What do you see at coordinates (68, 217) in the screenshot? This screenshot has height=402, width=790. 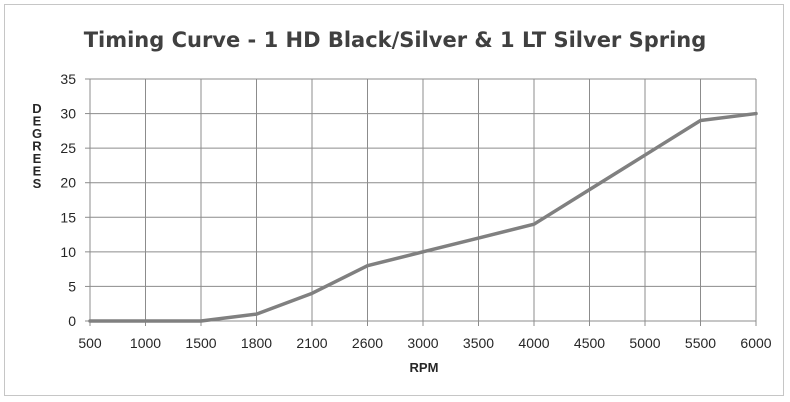 I see `y-tick-label: 15` at bounding box center [68, 217].